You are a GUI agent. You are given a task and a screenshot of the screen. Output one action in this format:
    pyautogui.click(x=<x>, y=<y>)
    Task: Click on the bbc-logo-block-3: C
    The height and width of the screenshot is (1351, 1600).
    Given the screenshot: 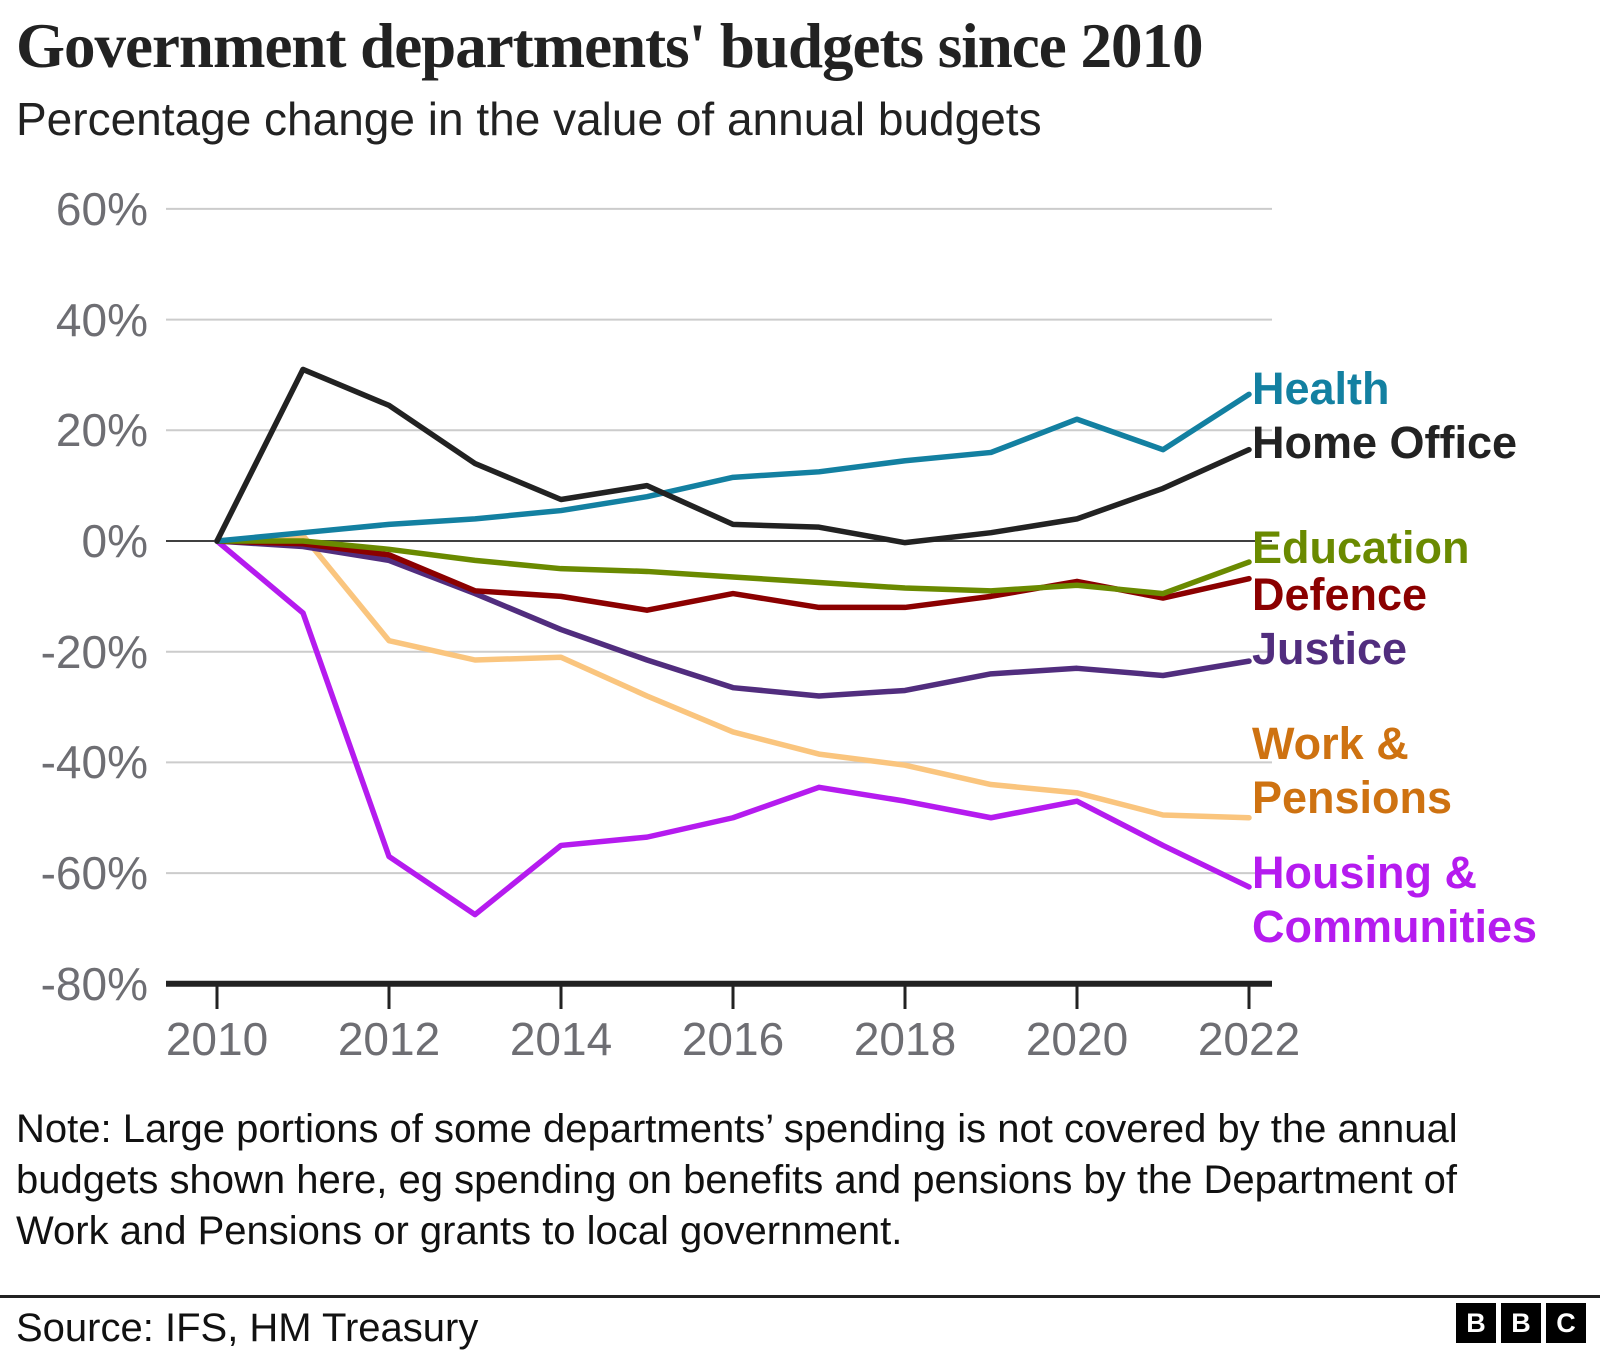 What is the action you would take?
    pyautogui.click(x=1566, y=1323)
    